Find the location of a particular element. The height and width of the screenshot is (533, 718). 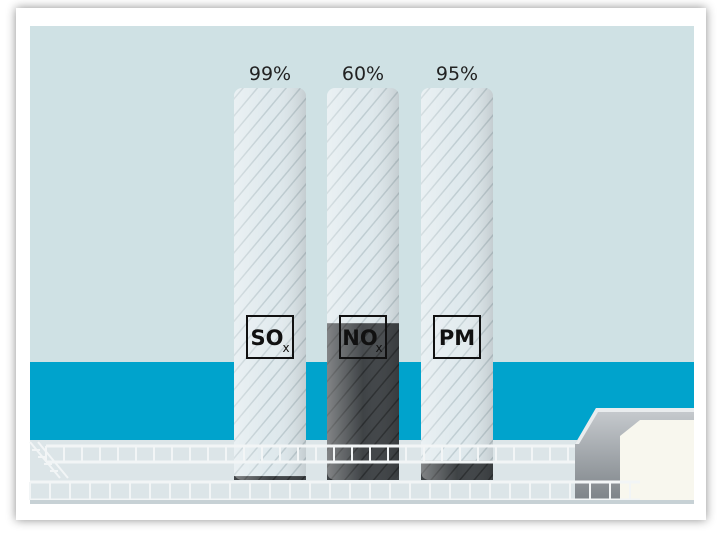

data-label-no: 60% is located at coordinates (363, 74).